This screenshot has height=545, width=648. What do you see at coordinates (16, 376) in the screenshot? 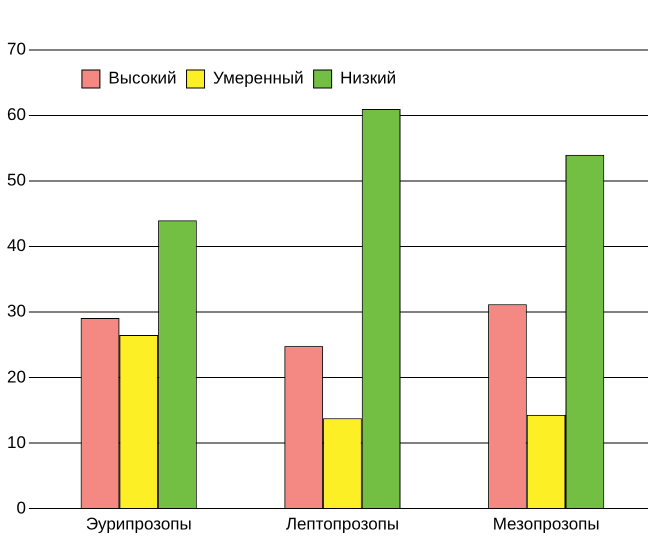
I see `y-tick-label: 20` at bounding box center [16, 376].